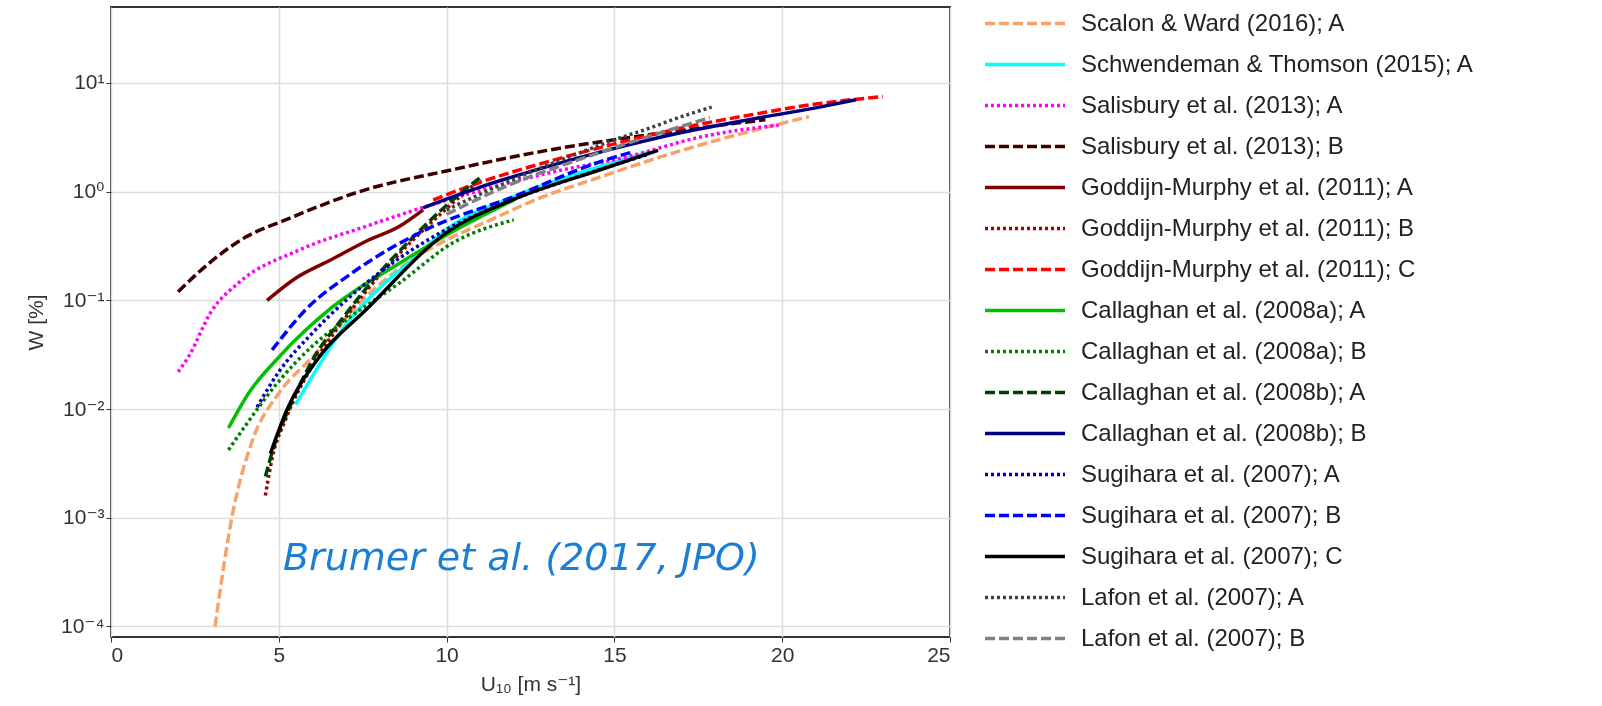 The height and width of the screenshot is (706, 1602). Describe the element at coordinates (84, 408) in the screenshot. I see `y-tick-label: 10⁻²` at that location.